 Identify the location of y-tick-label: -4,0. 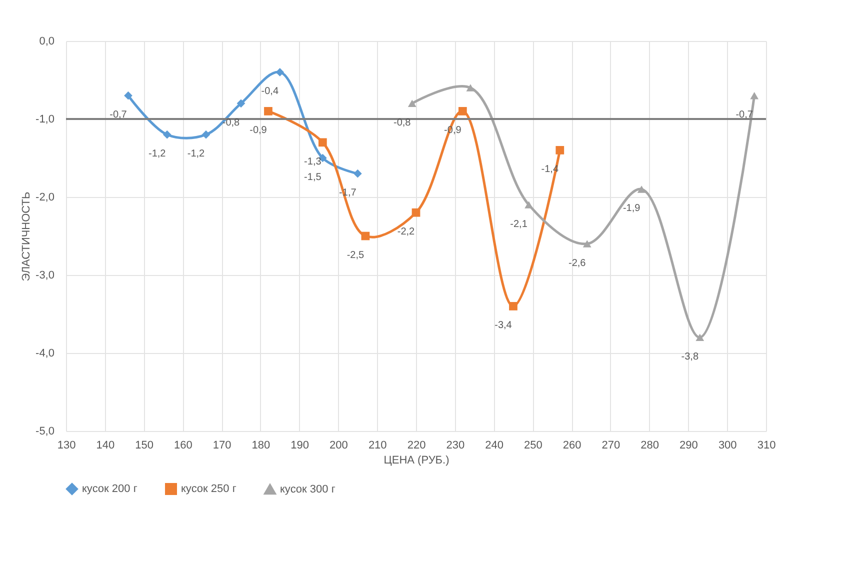
(45, 354).